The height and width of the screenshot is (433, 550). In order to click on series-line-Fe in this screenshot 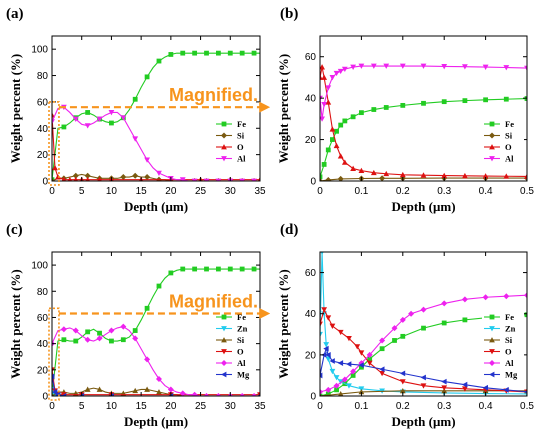, I will do `click(423, 355)`.